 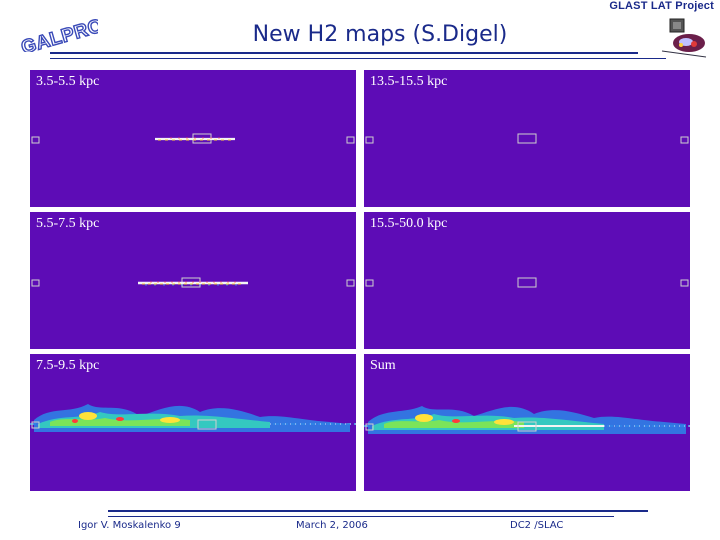 I want to click on footer-date: March 2, 2006, so click(x=332, y=525).